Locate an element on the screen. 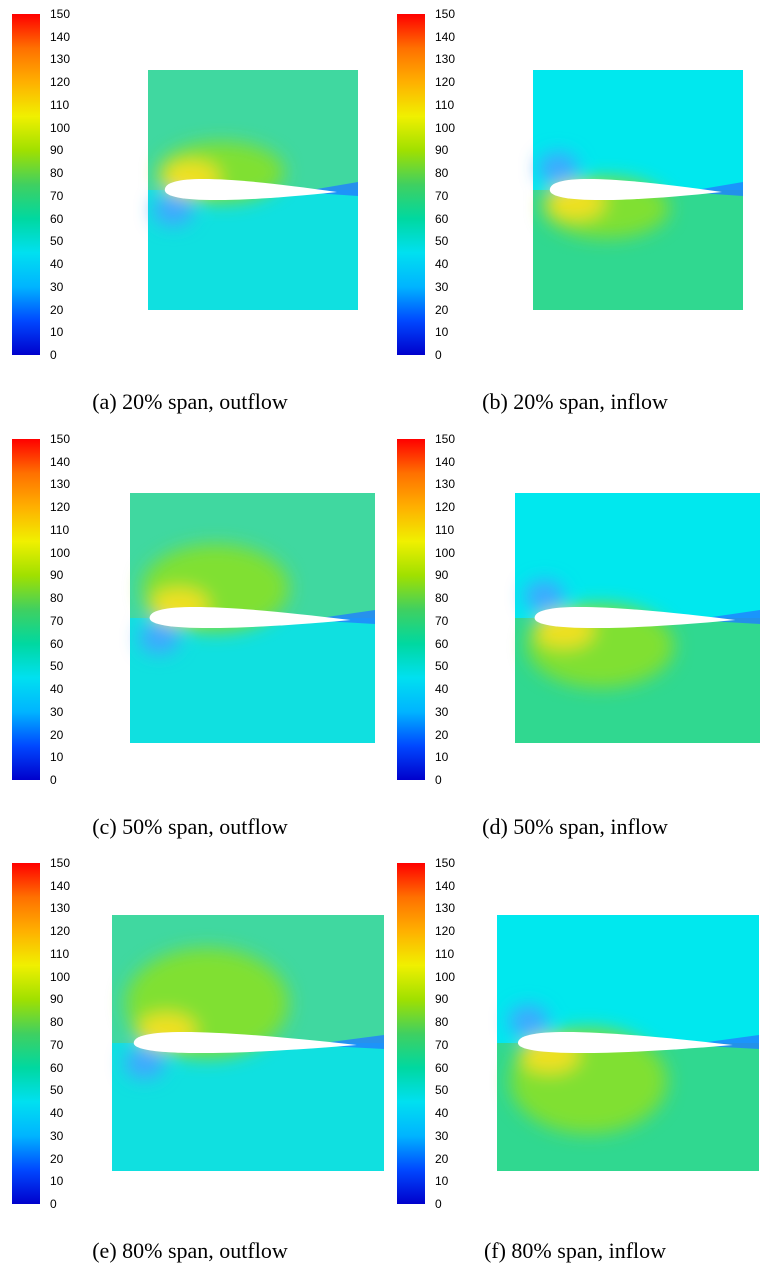  caption: (d) 50% span, inflow is located at coordinates (575, 826).